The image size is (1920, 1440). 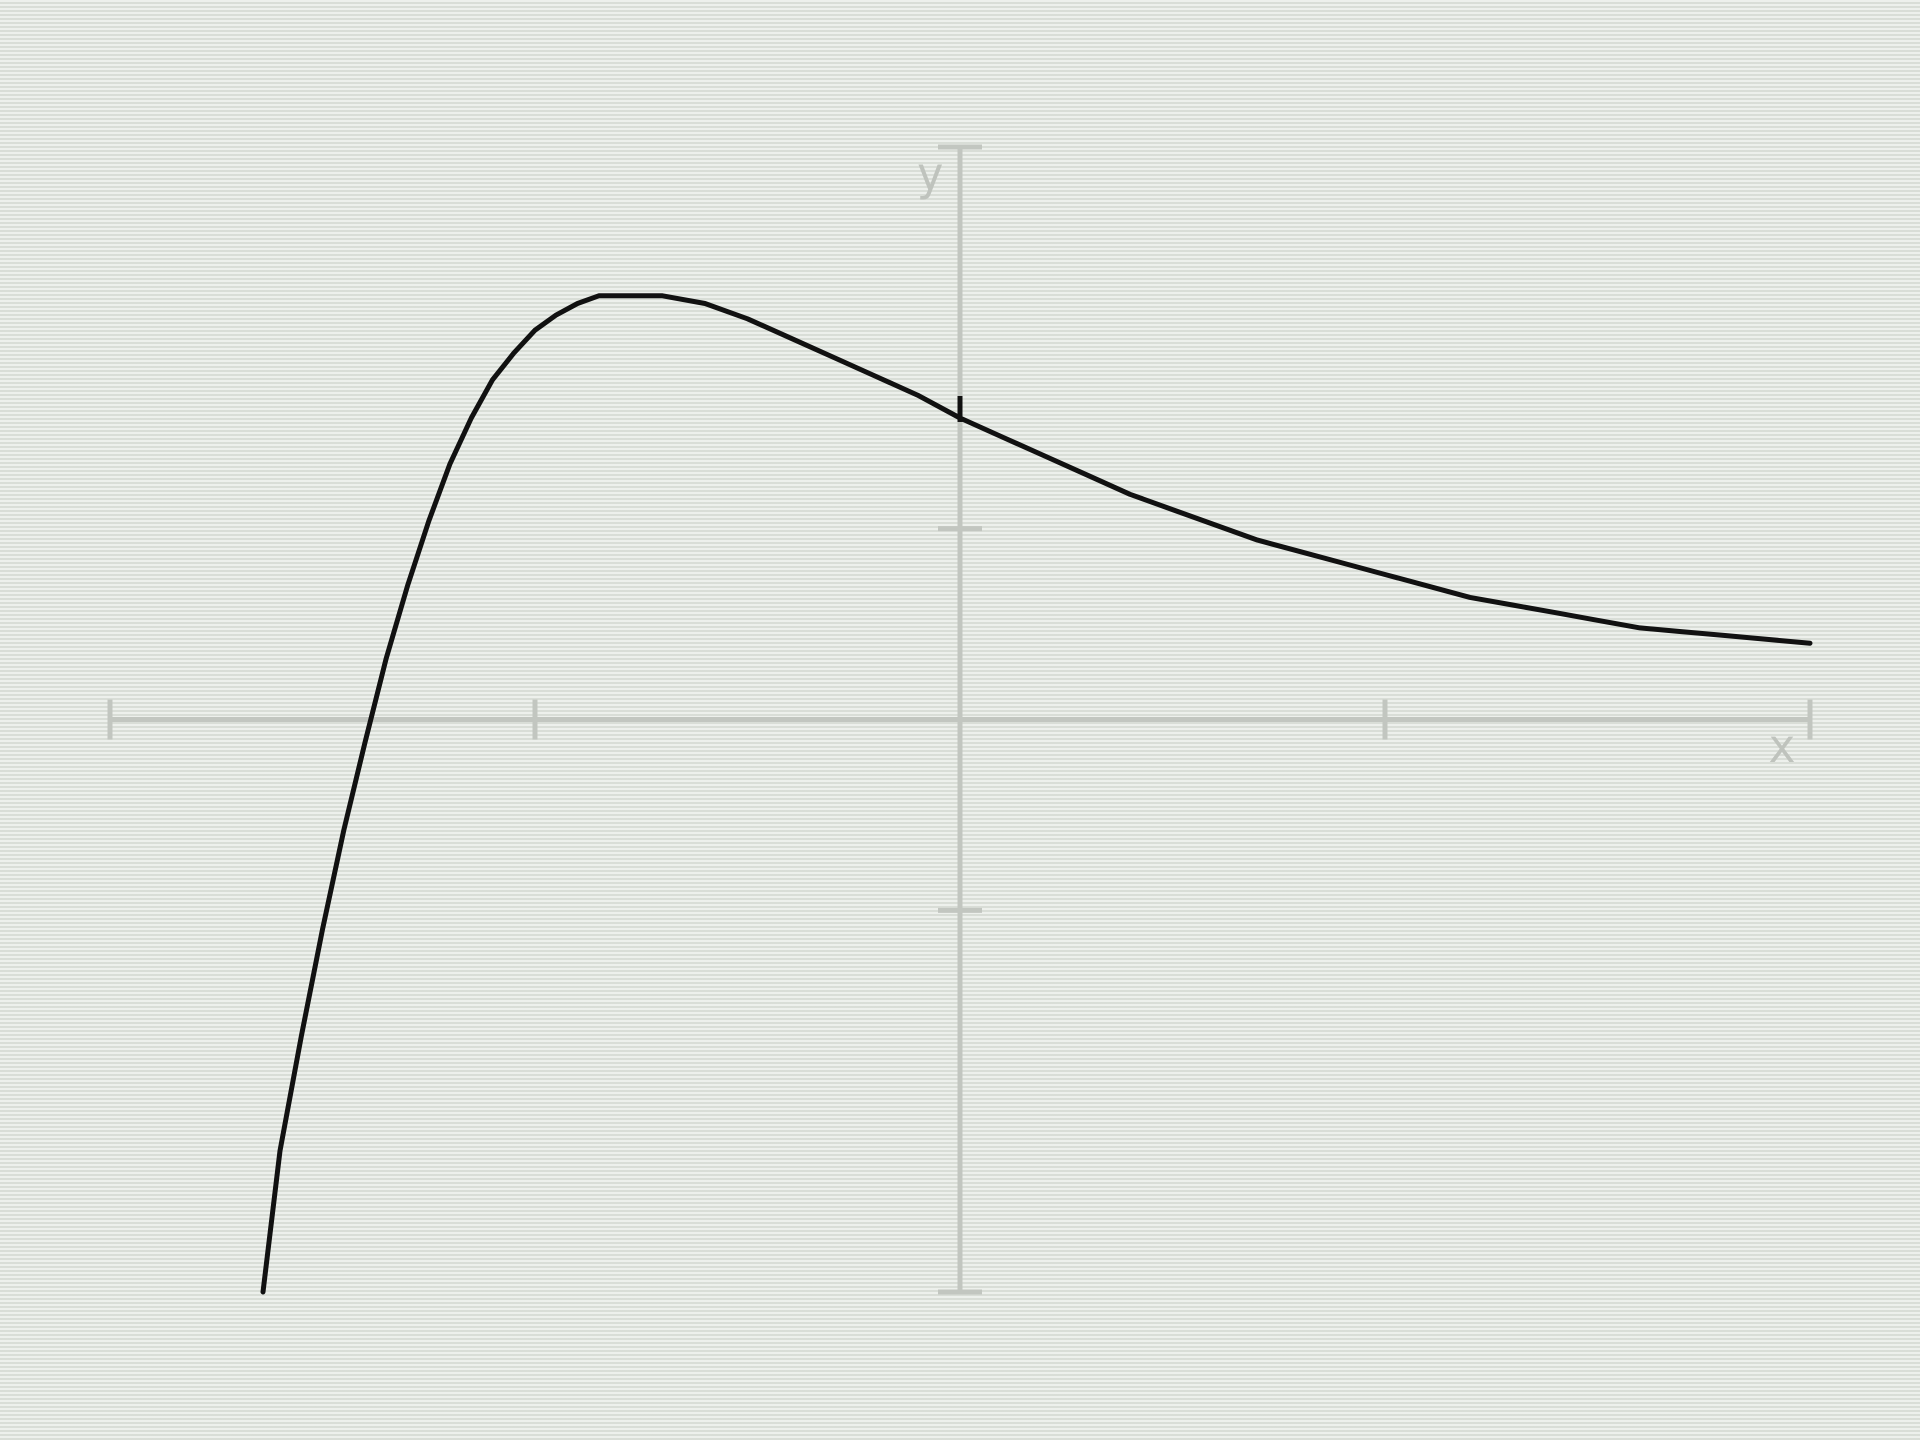 I want to click on x-axis-label: x, so click(x=1782, y=746).